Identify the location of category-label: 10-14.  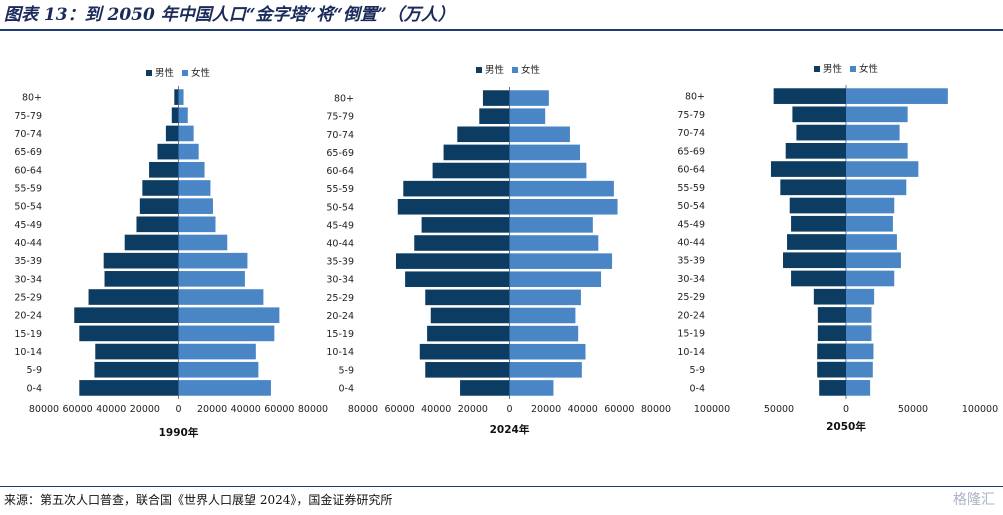
(691, 352).